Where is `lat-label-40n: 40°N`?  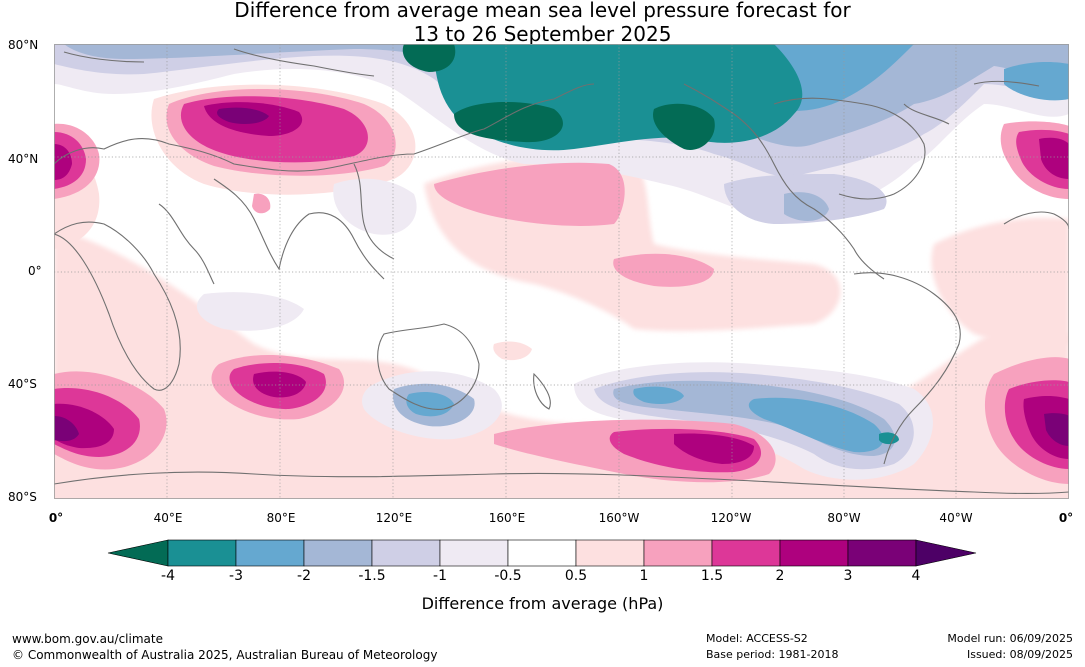 lat-label-40n: 40°N is located at coordinates (23, 159).